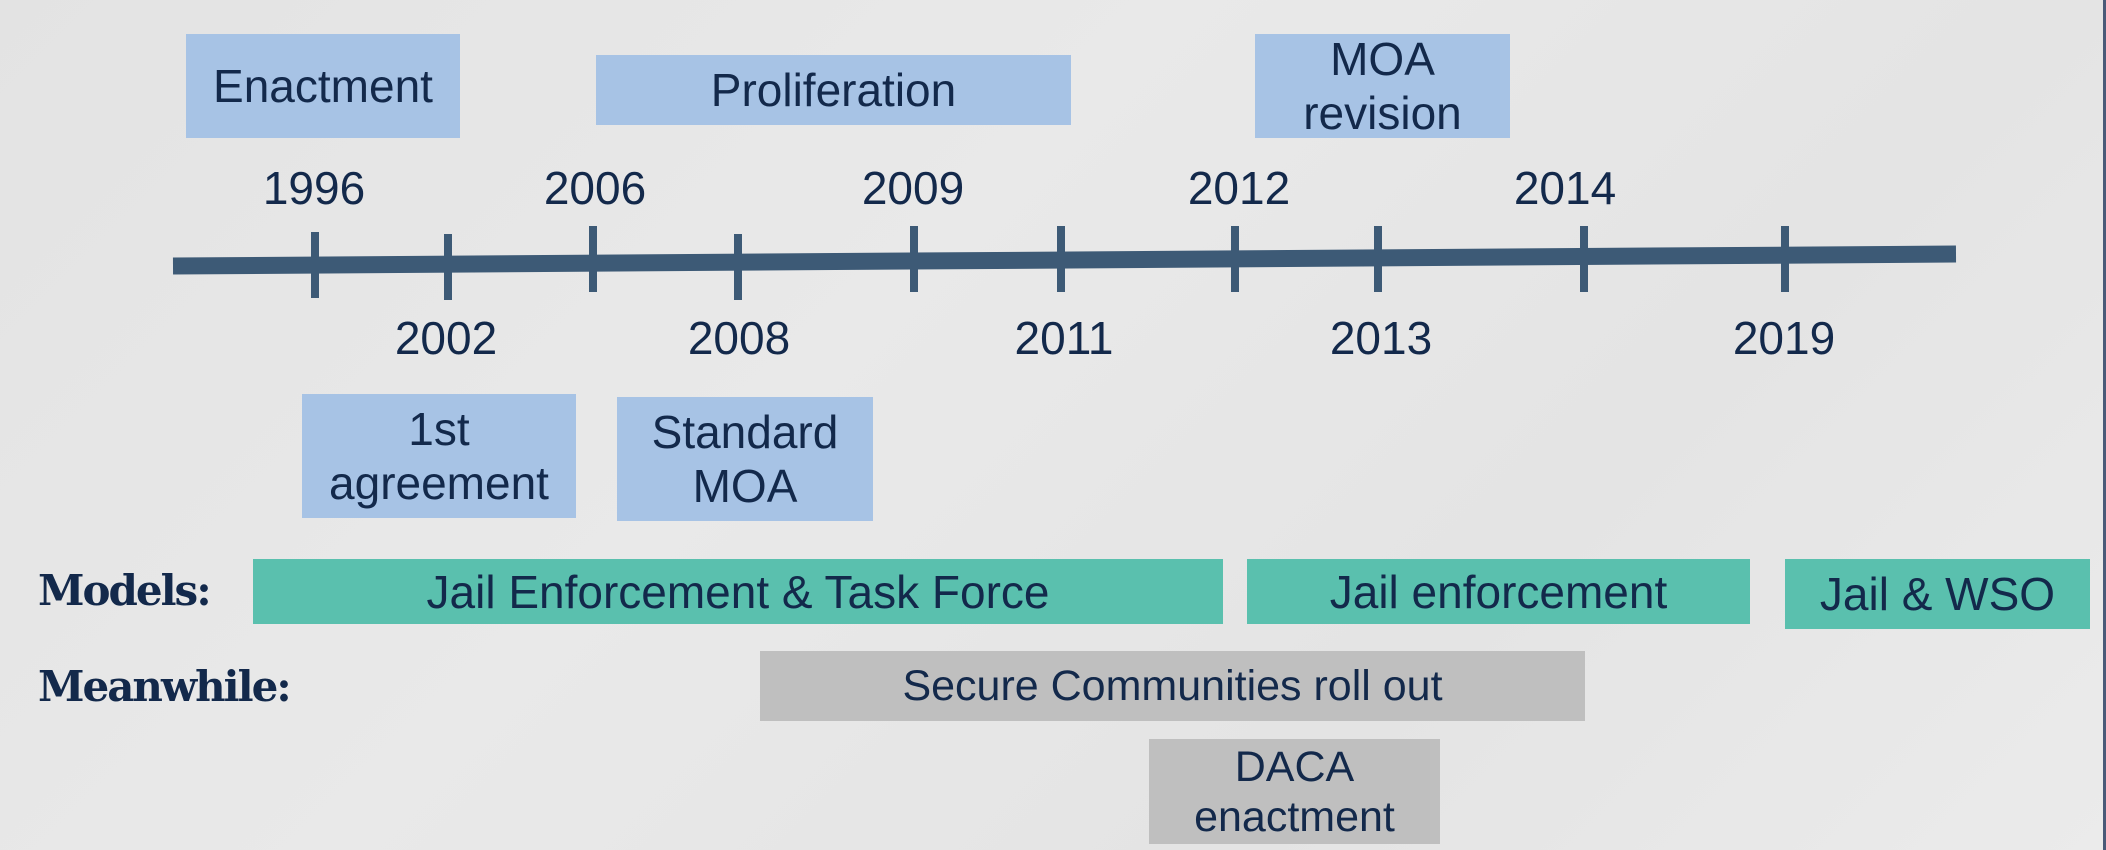 This screenshot has height=850, width=2106. I want to click on milestone-enactment: Enactment, so click(323, 86).